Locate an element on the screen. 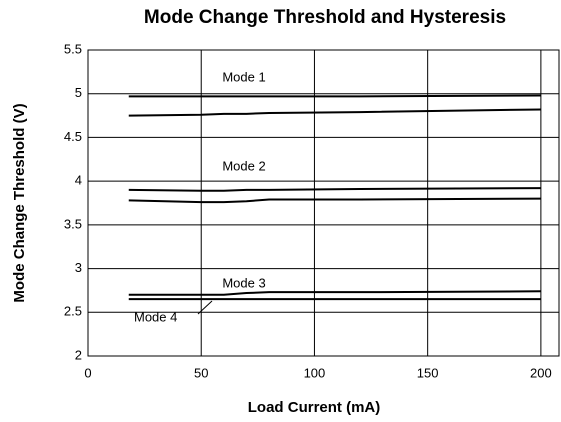 The width and height of the screenshot is (561, 422). leader-line is located at coordinates (205, 307).